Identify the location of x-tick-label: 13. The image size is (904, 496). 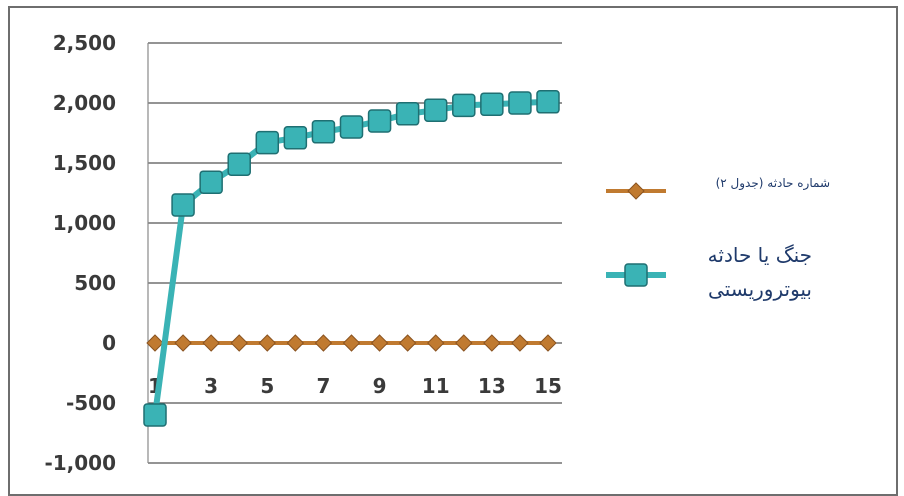
(492, 386).